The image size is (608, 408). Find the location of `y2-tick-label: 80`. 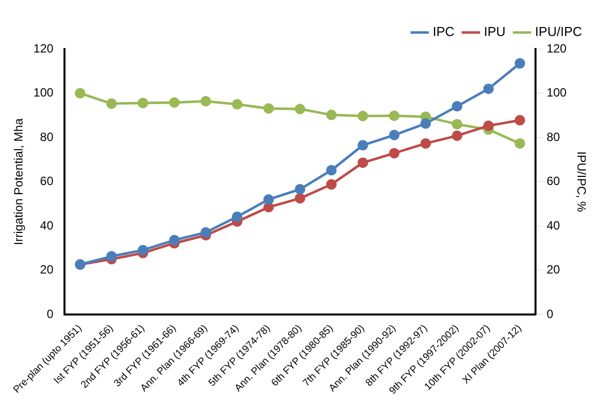

y2-tick-label: 80 is located at coordinates (553, 137).